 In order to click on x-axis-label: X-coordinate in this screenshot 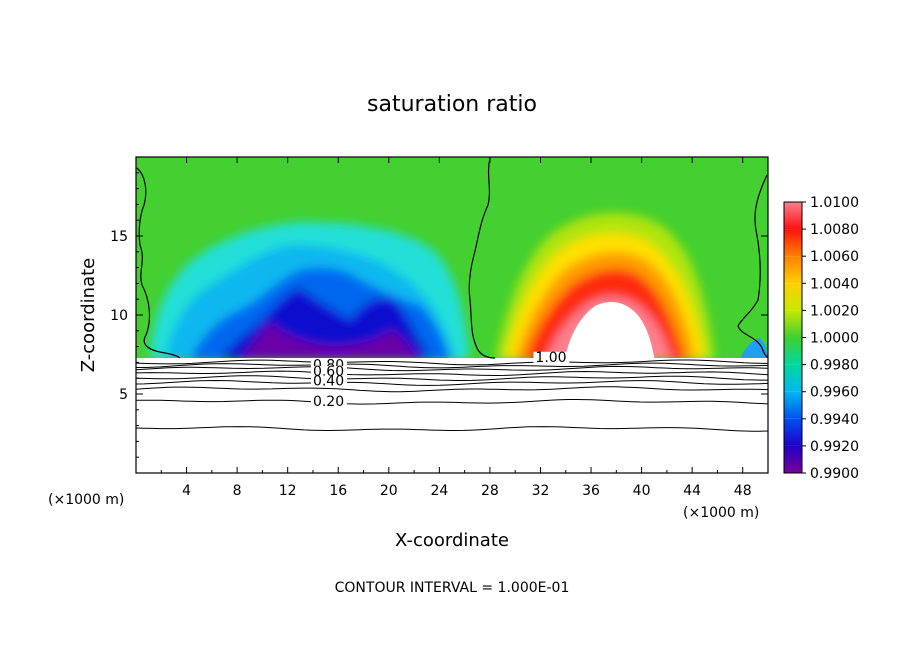, I will do `click(452, 540)`.